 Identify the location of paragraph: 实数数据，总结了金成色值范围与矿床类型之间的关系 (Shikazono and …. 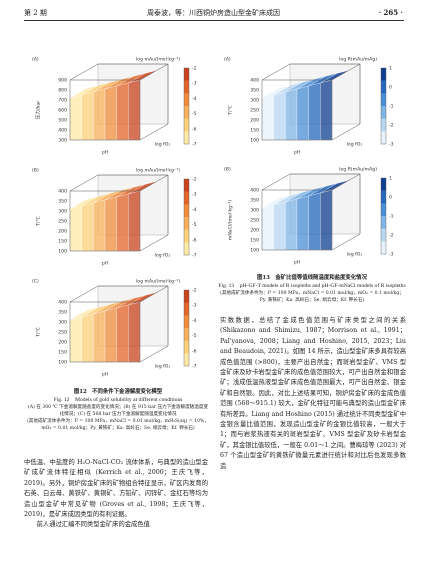
(313, 393).